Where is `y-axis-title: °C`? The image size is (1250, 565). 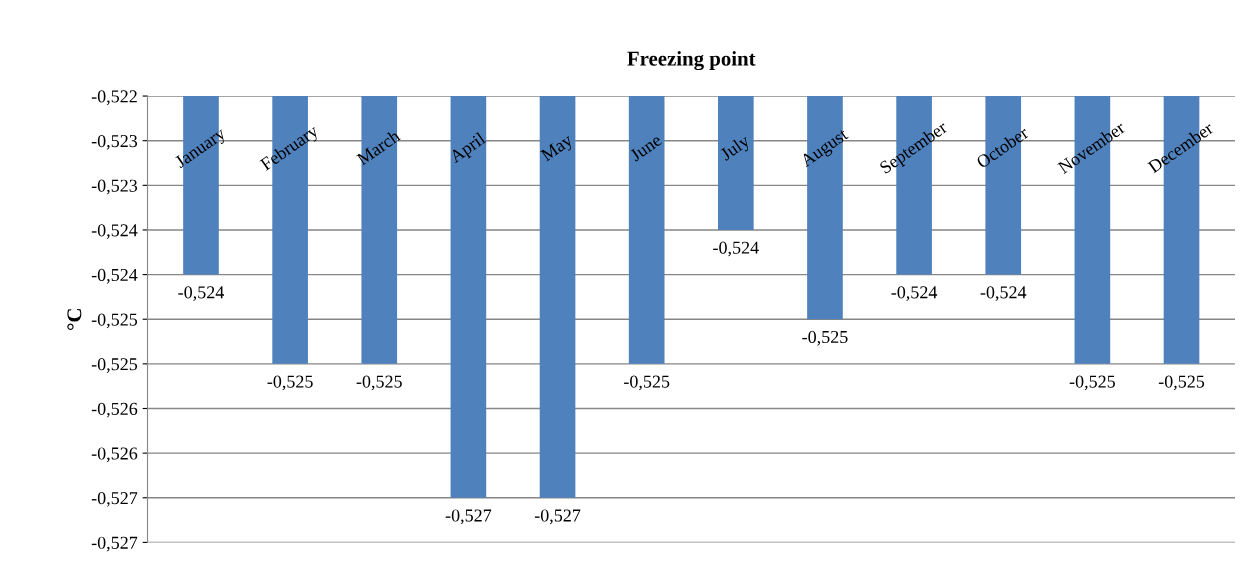 y-axis-title: °C is located at coordinates (74, 319).